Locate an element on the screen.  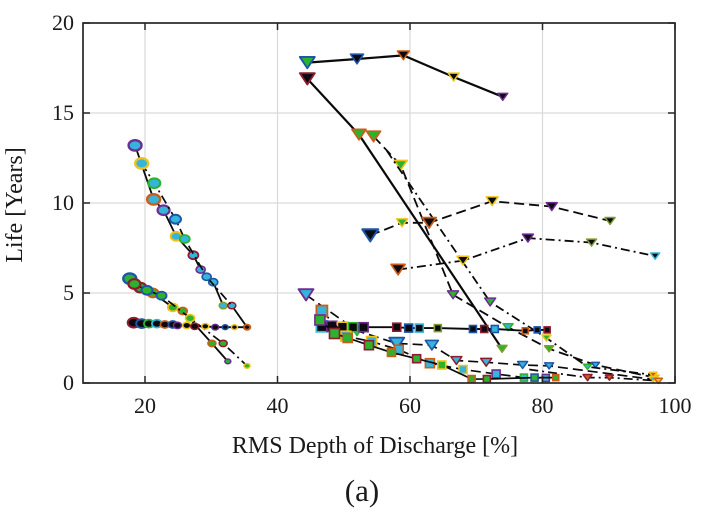
series-sq-flat-solid is located at coordinates (433, 327).